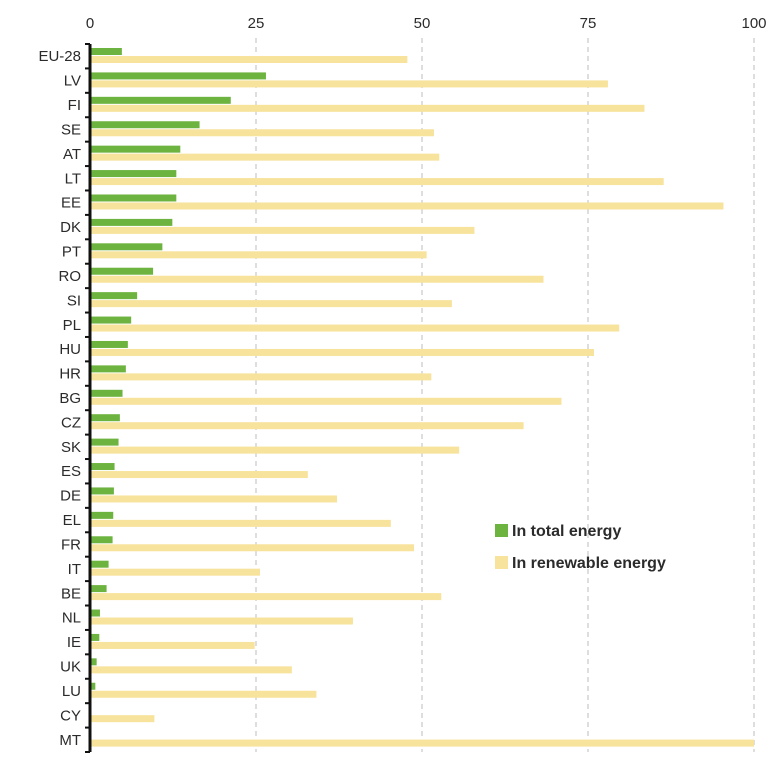 This screenshot has width=777, height=759. What do you see at coordinates (307, 426) in the screenshot?
I see `bar-renewable-CZ` at bounding box center [307, 426].